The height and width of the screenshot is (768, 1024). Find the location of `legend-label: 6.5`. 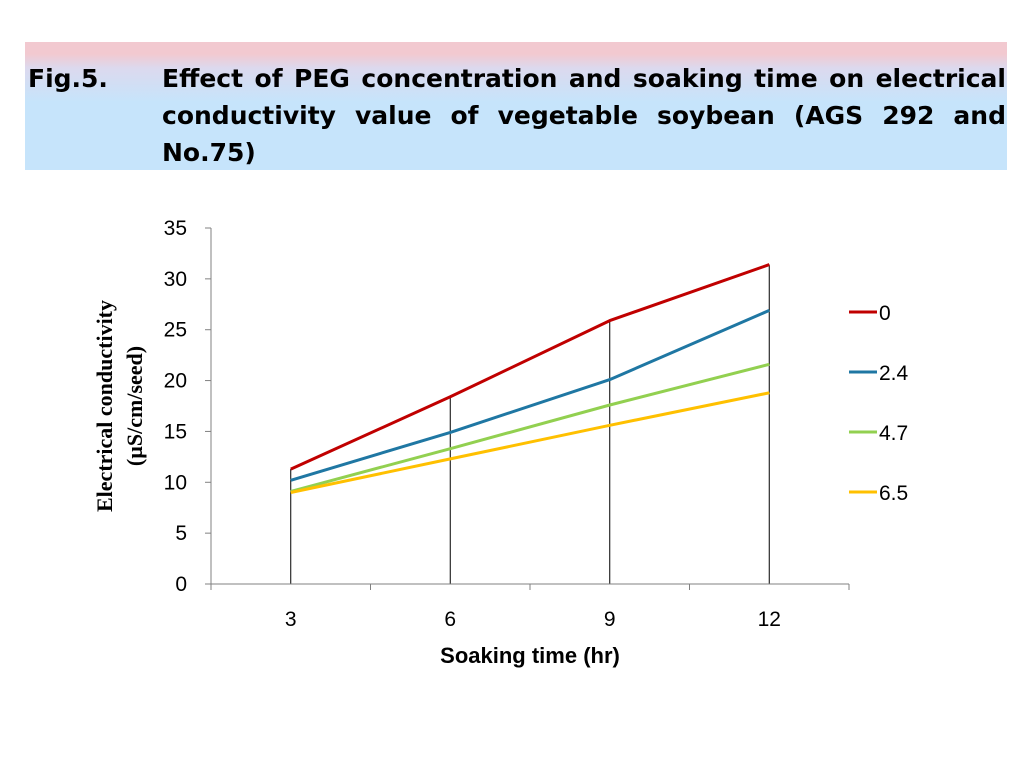

legend-label: 6.5 is located at coordinates (893, 493).